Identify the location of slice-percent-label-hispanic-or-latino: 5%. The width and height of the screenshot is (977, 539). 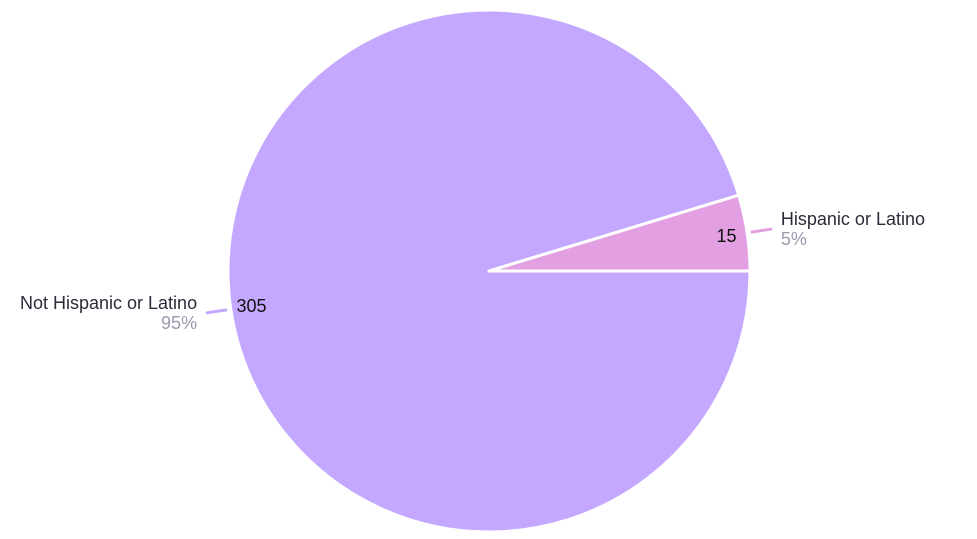
(794, 239).